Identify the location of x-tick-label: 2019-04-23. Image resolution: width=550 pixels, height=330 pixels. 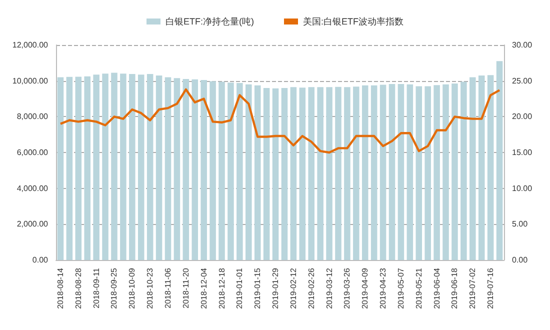
(383, 288).